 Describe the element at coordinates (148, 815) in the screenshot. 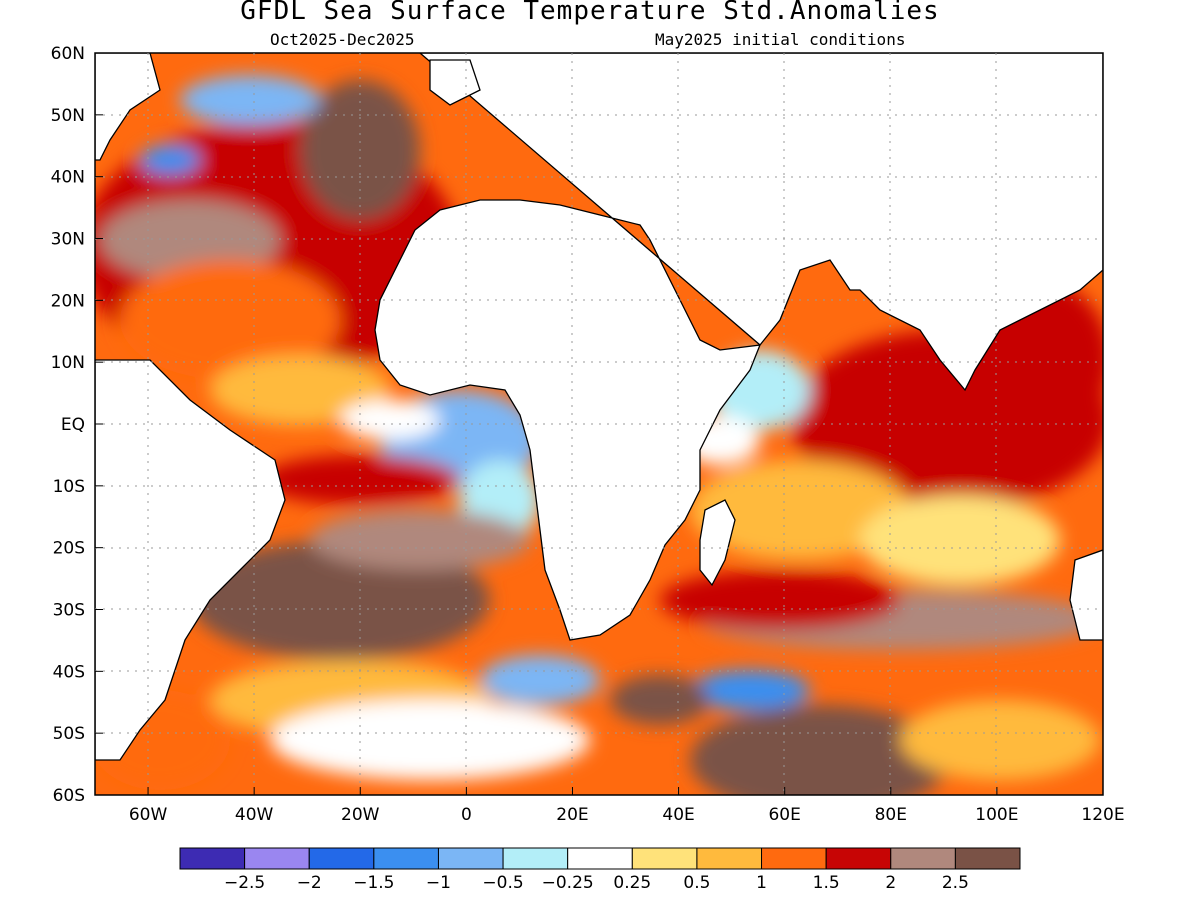

I see `lon-tick-label: 60W` at that location.